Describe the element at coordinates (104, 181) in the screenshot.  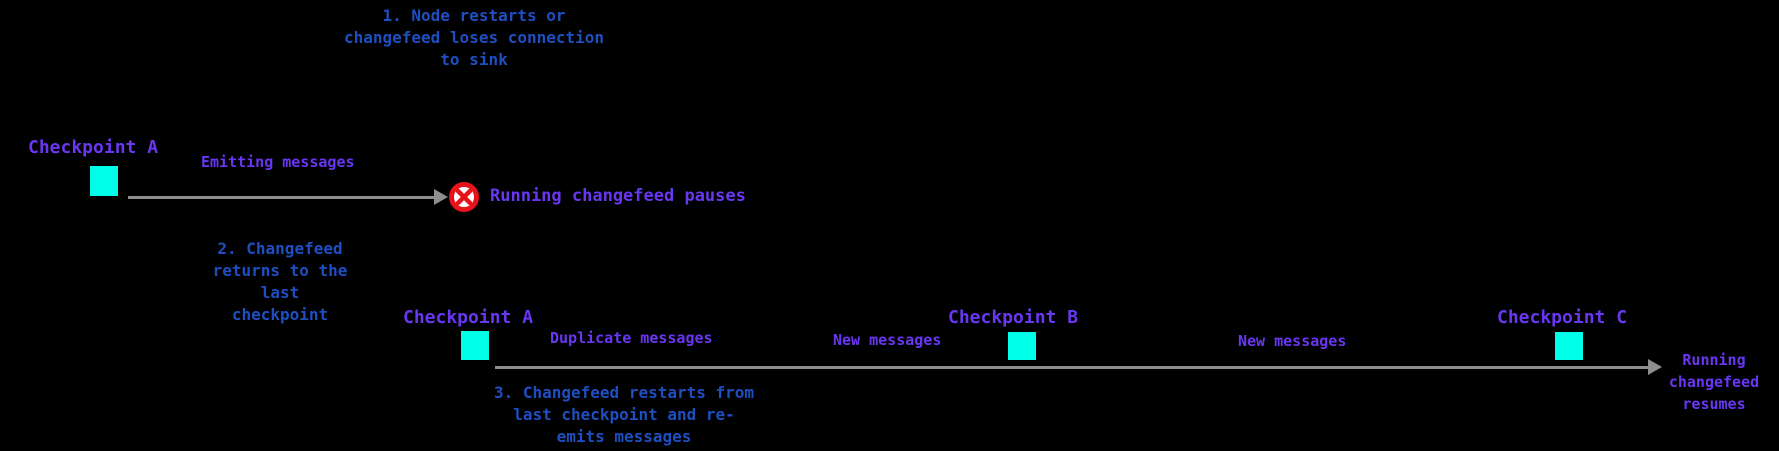
I see `checkpoint-a-marker-top` at that location.